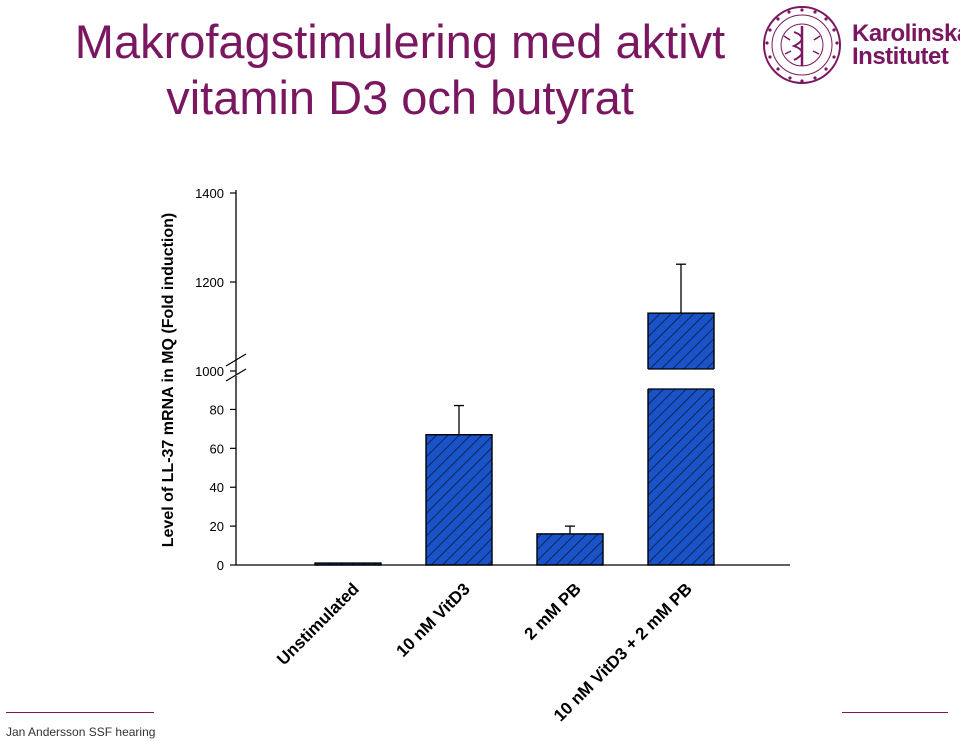  I want to click on logo-line-2: Institutet, so click(900, 56).